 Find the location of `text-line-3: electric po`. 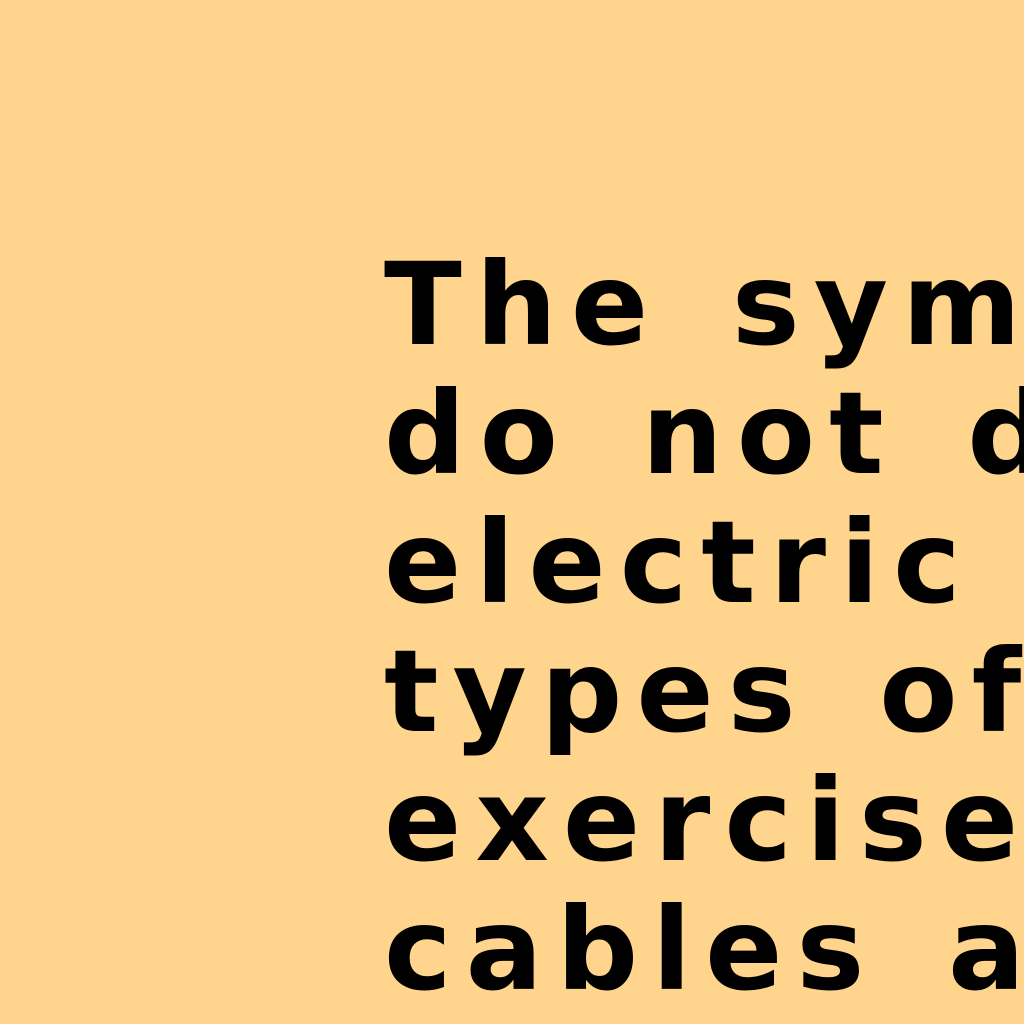

text-line-3: electric po is located at coordinates (704, 562).